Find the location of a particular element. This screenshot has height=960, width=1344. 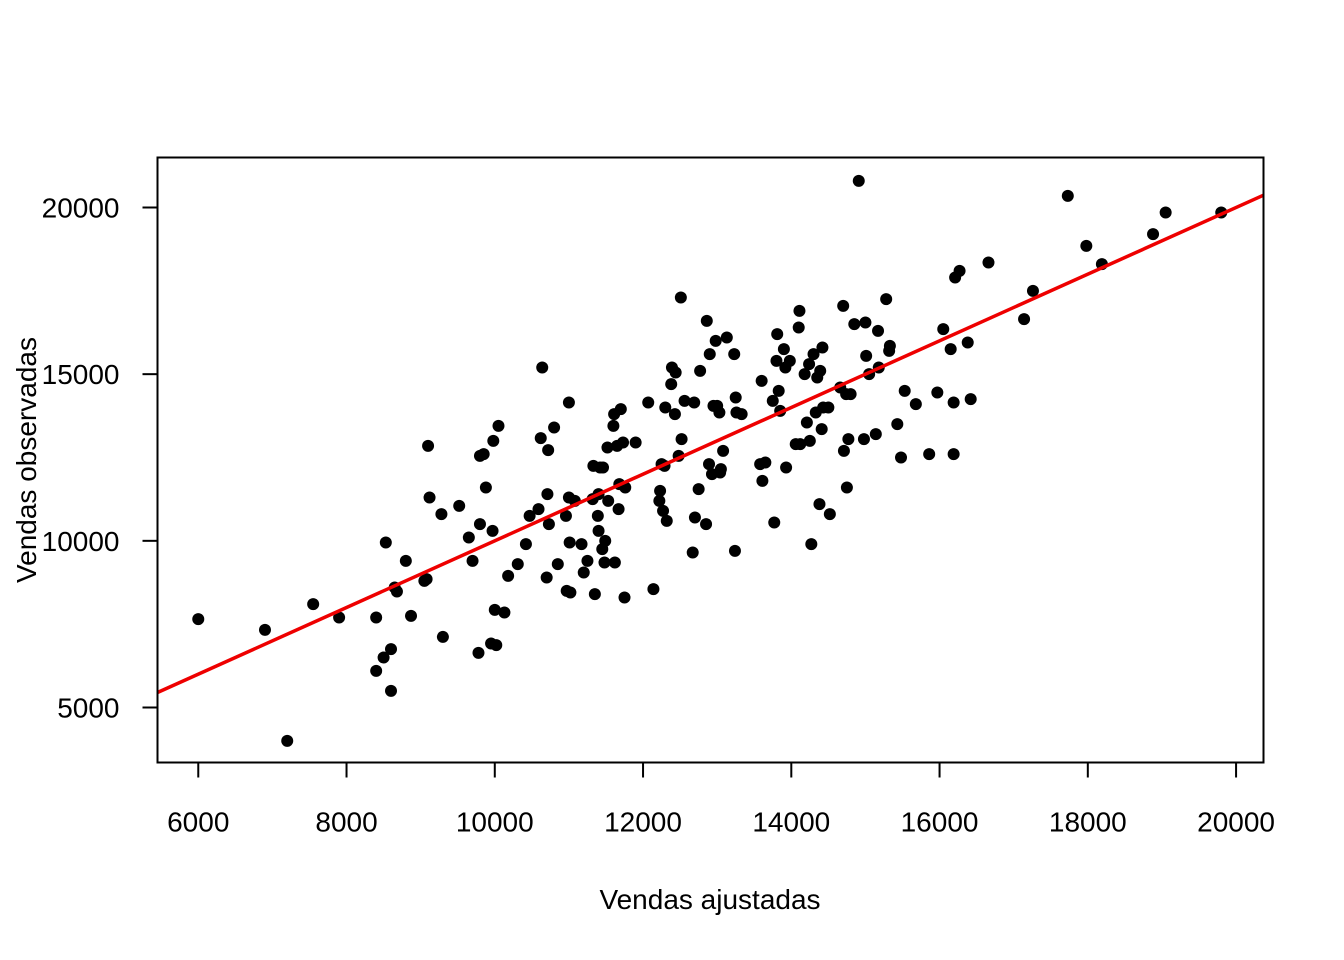

x-tick-label: 12000 is located at coordinates (643, 822).